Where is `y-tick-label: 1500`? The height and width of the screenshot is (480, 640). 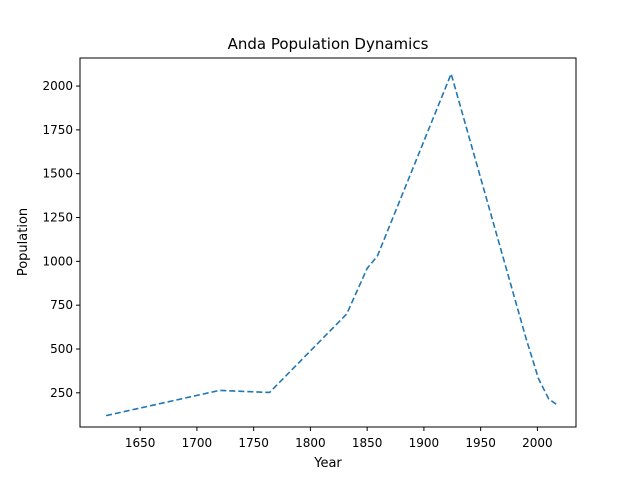 y-tick-label: 1500 is located at coordinates (57, 174).